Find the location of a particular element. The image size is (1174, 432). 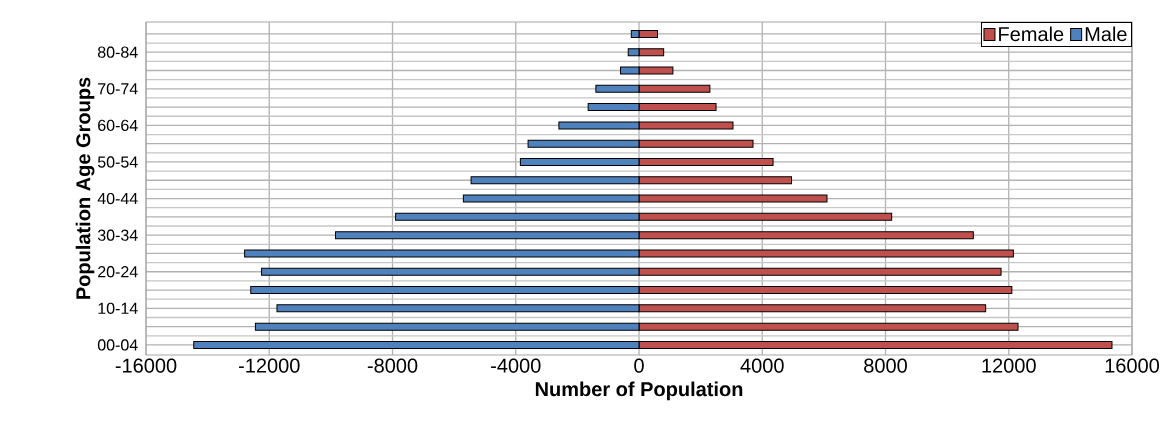

y-tick-label: 10-14 is located at coordinates (118, 308).